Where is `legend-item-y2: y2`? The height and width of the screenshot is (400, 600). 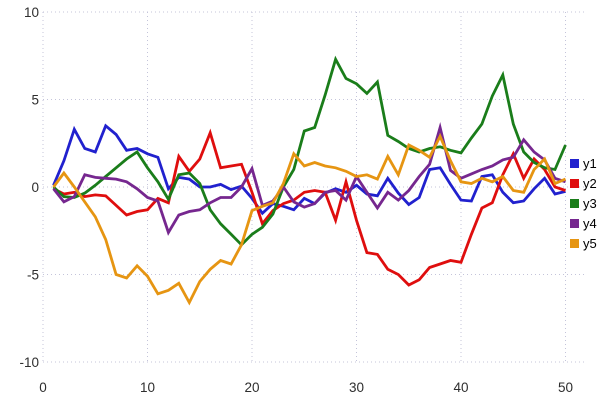 legend-item-y2: y2 is located at coordinates (583, 183).